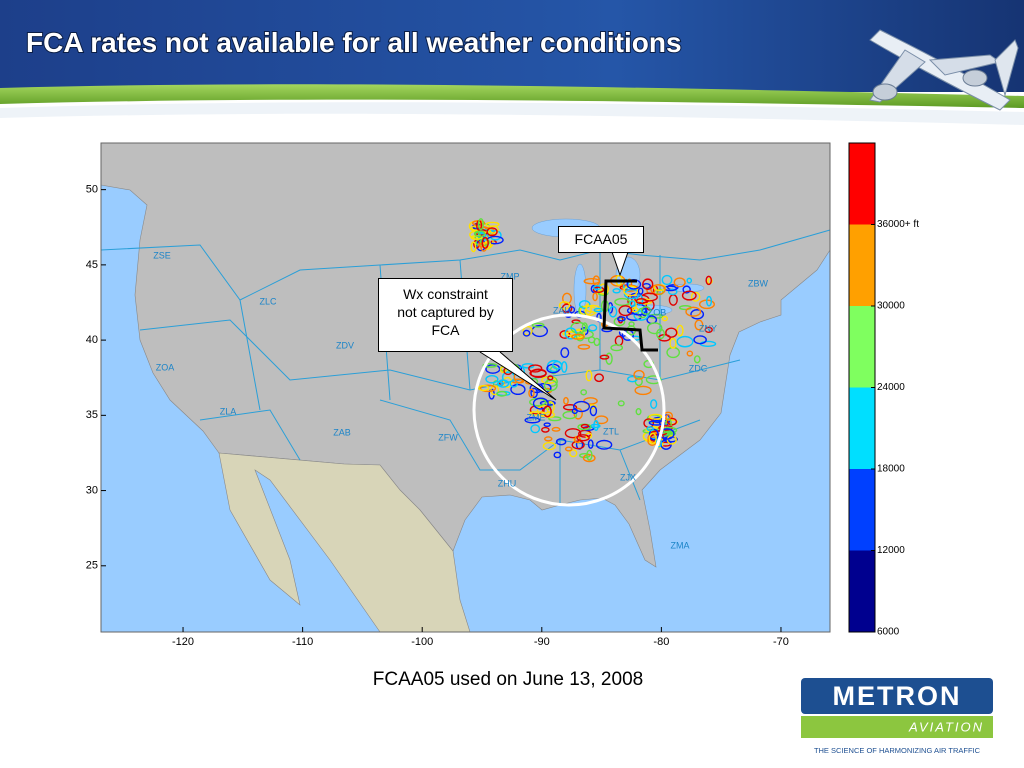 The image size is (1024, 768). Describe the element at coordinates (512, 113) in the screenshot. I see `header-wave` at that location.